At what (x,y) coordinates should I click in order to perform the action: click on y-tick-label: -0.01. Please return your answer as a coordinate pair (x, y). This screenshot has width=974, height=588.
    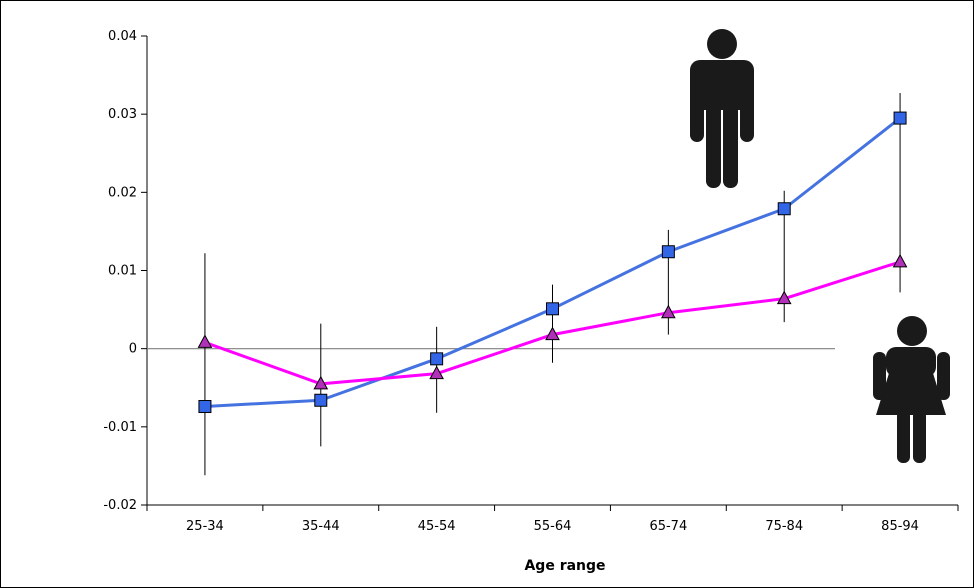
    Looking at the image, I should click on (120, 427).